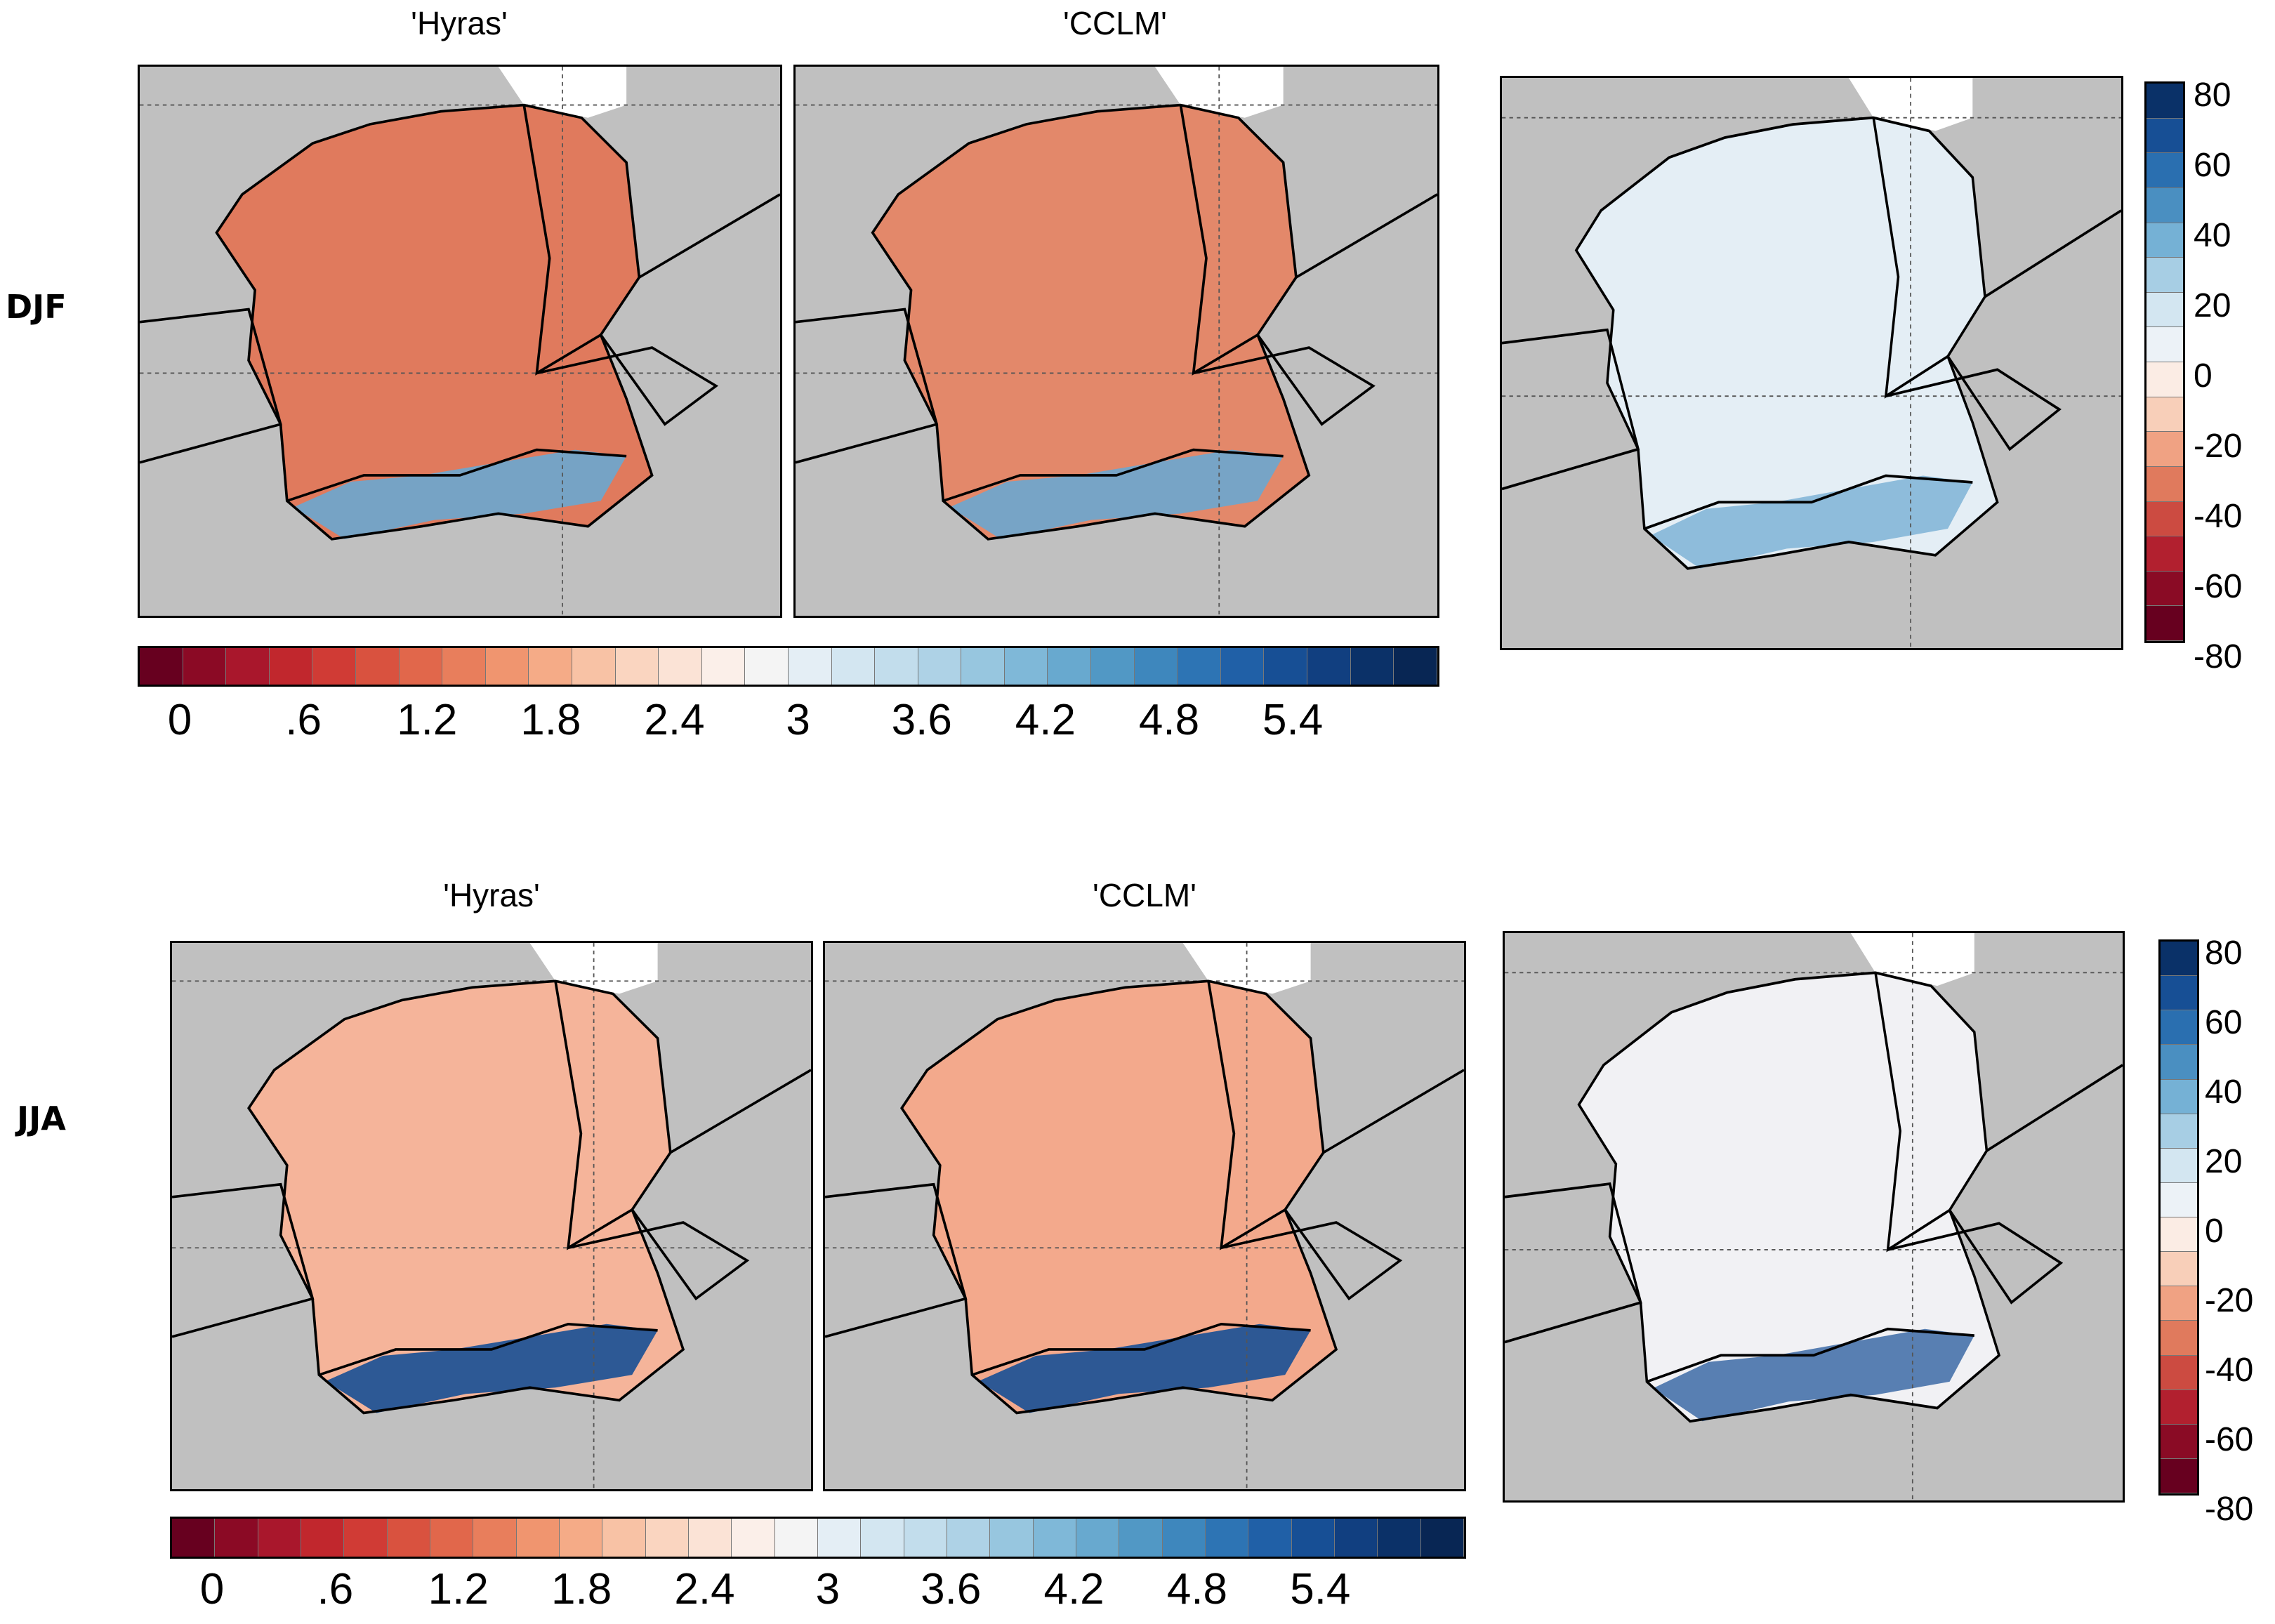 This screenshot has width=2275, height=1624. I want to click on colorbar-tick-label: 20, so click(2212, 305).